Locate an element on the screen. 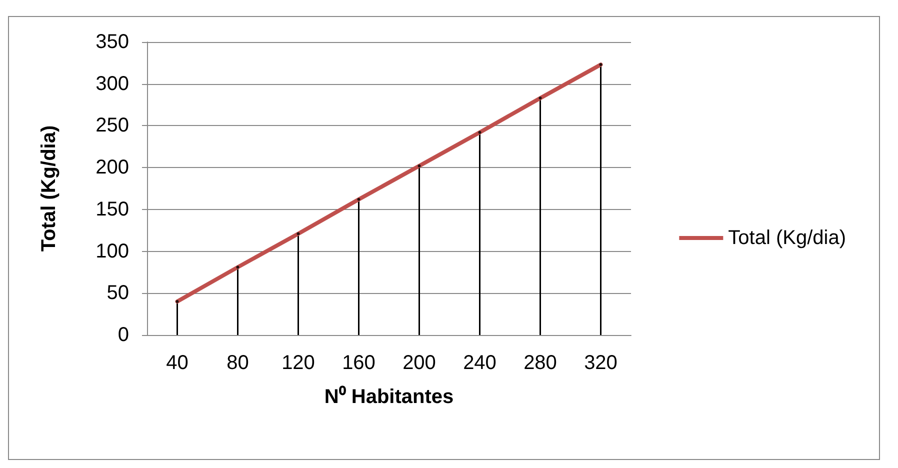 The height and width of the screenshot is (468, 898). x-tick-label: 200 is located at coordinates (419, 363).